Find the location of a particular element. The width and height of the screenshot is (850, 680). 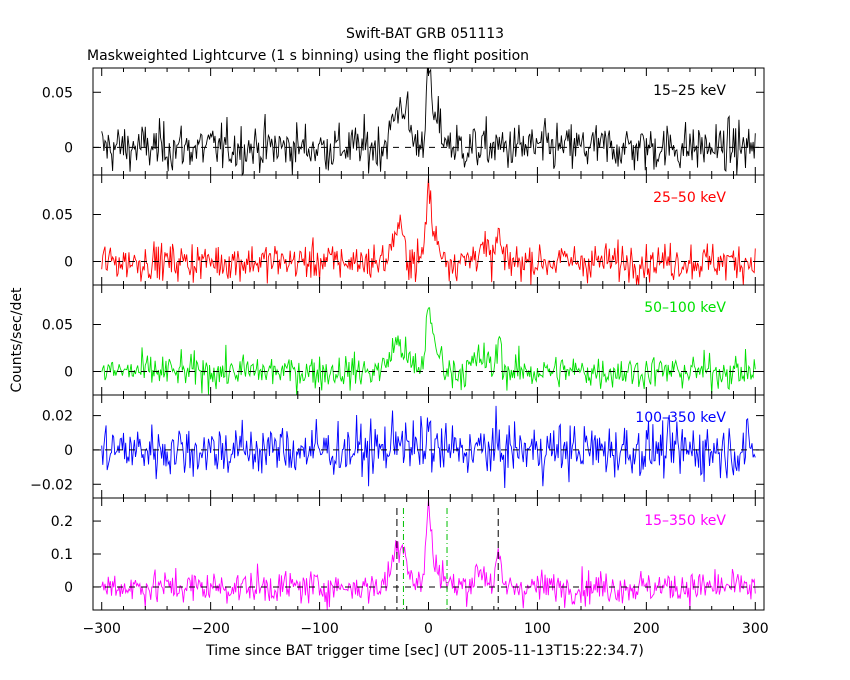

x-tick-label: 300 is located at coordinates (755, 629).